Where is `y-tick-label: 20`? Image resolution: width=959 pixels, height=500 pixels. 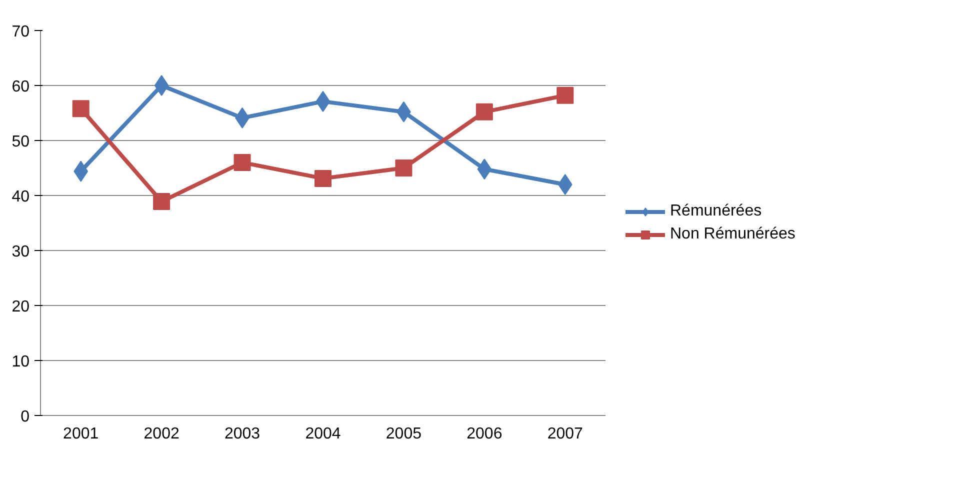 y-tick-label: 20 is located at coordinates (21, 307).